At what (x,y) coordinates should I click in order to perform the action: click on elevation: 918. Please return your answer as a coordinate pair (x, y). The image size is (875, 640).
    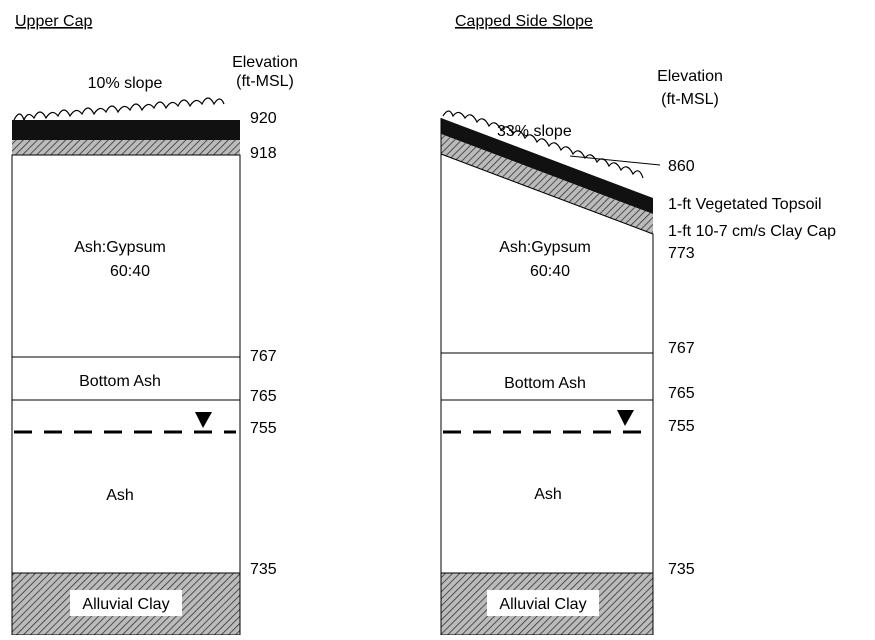
    Looking at the image, I should click on (263, 153).